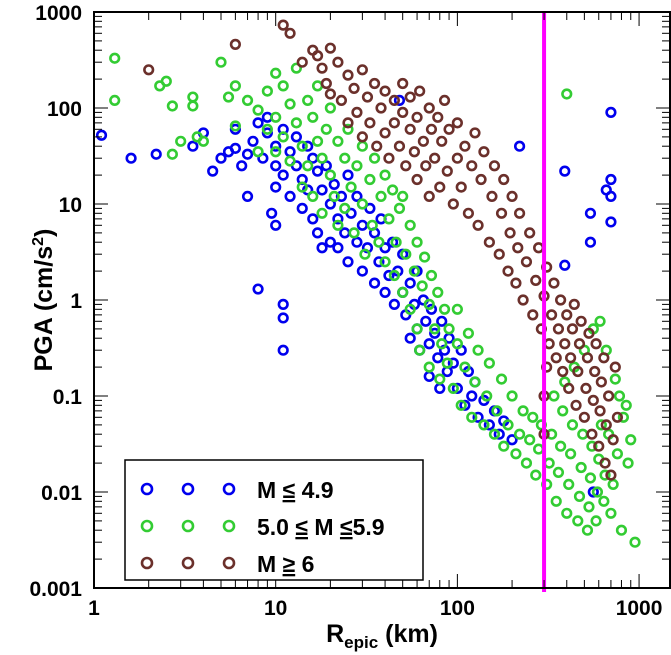 The height and width of the screenshot is (655, 671). What do you see at coordinates (64, 109) in the screenshot?
I see `y-tick-label: 100` at bounding box center [64, 109].